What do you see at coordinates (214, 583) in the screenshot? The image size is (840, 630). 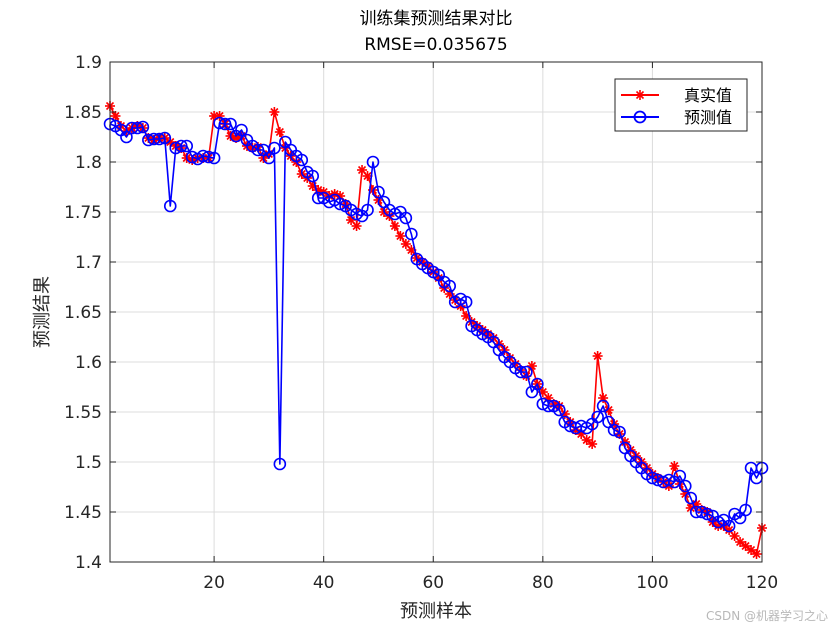 I see `x-tick-label: 20` at bounding box center [214, 583].